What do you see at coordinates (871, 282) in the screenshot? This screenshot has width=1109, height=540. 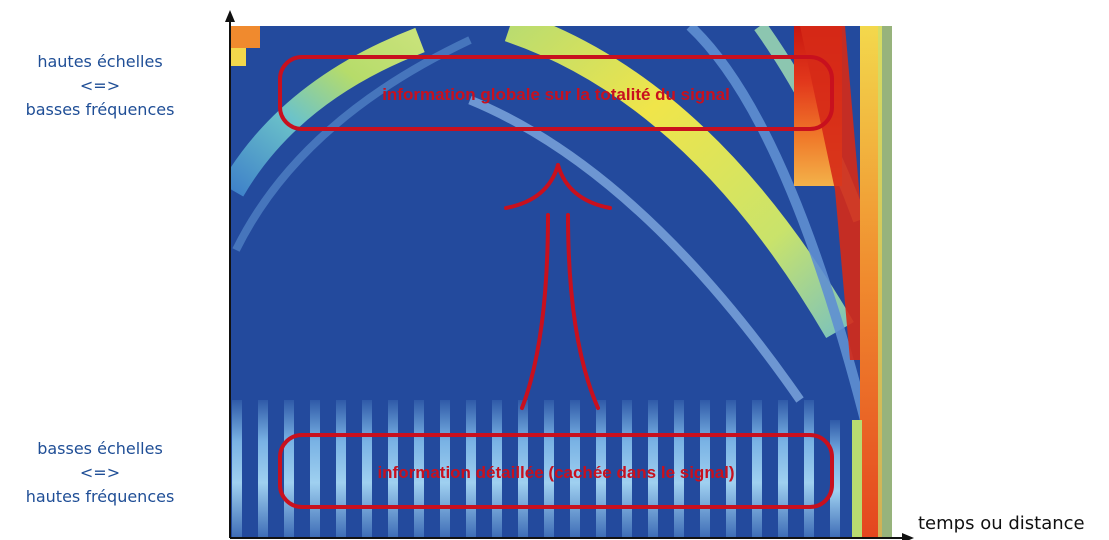 I see `edge-band-far` at bounding box center [871, 282].